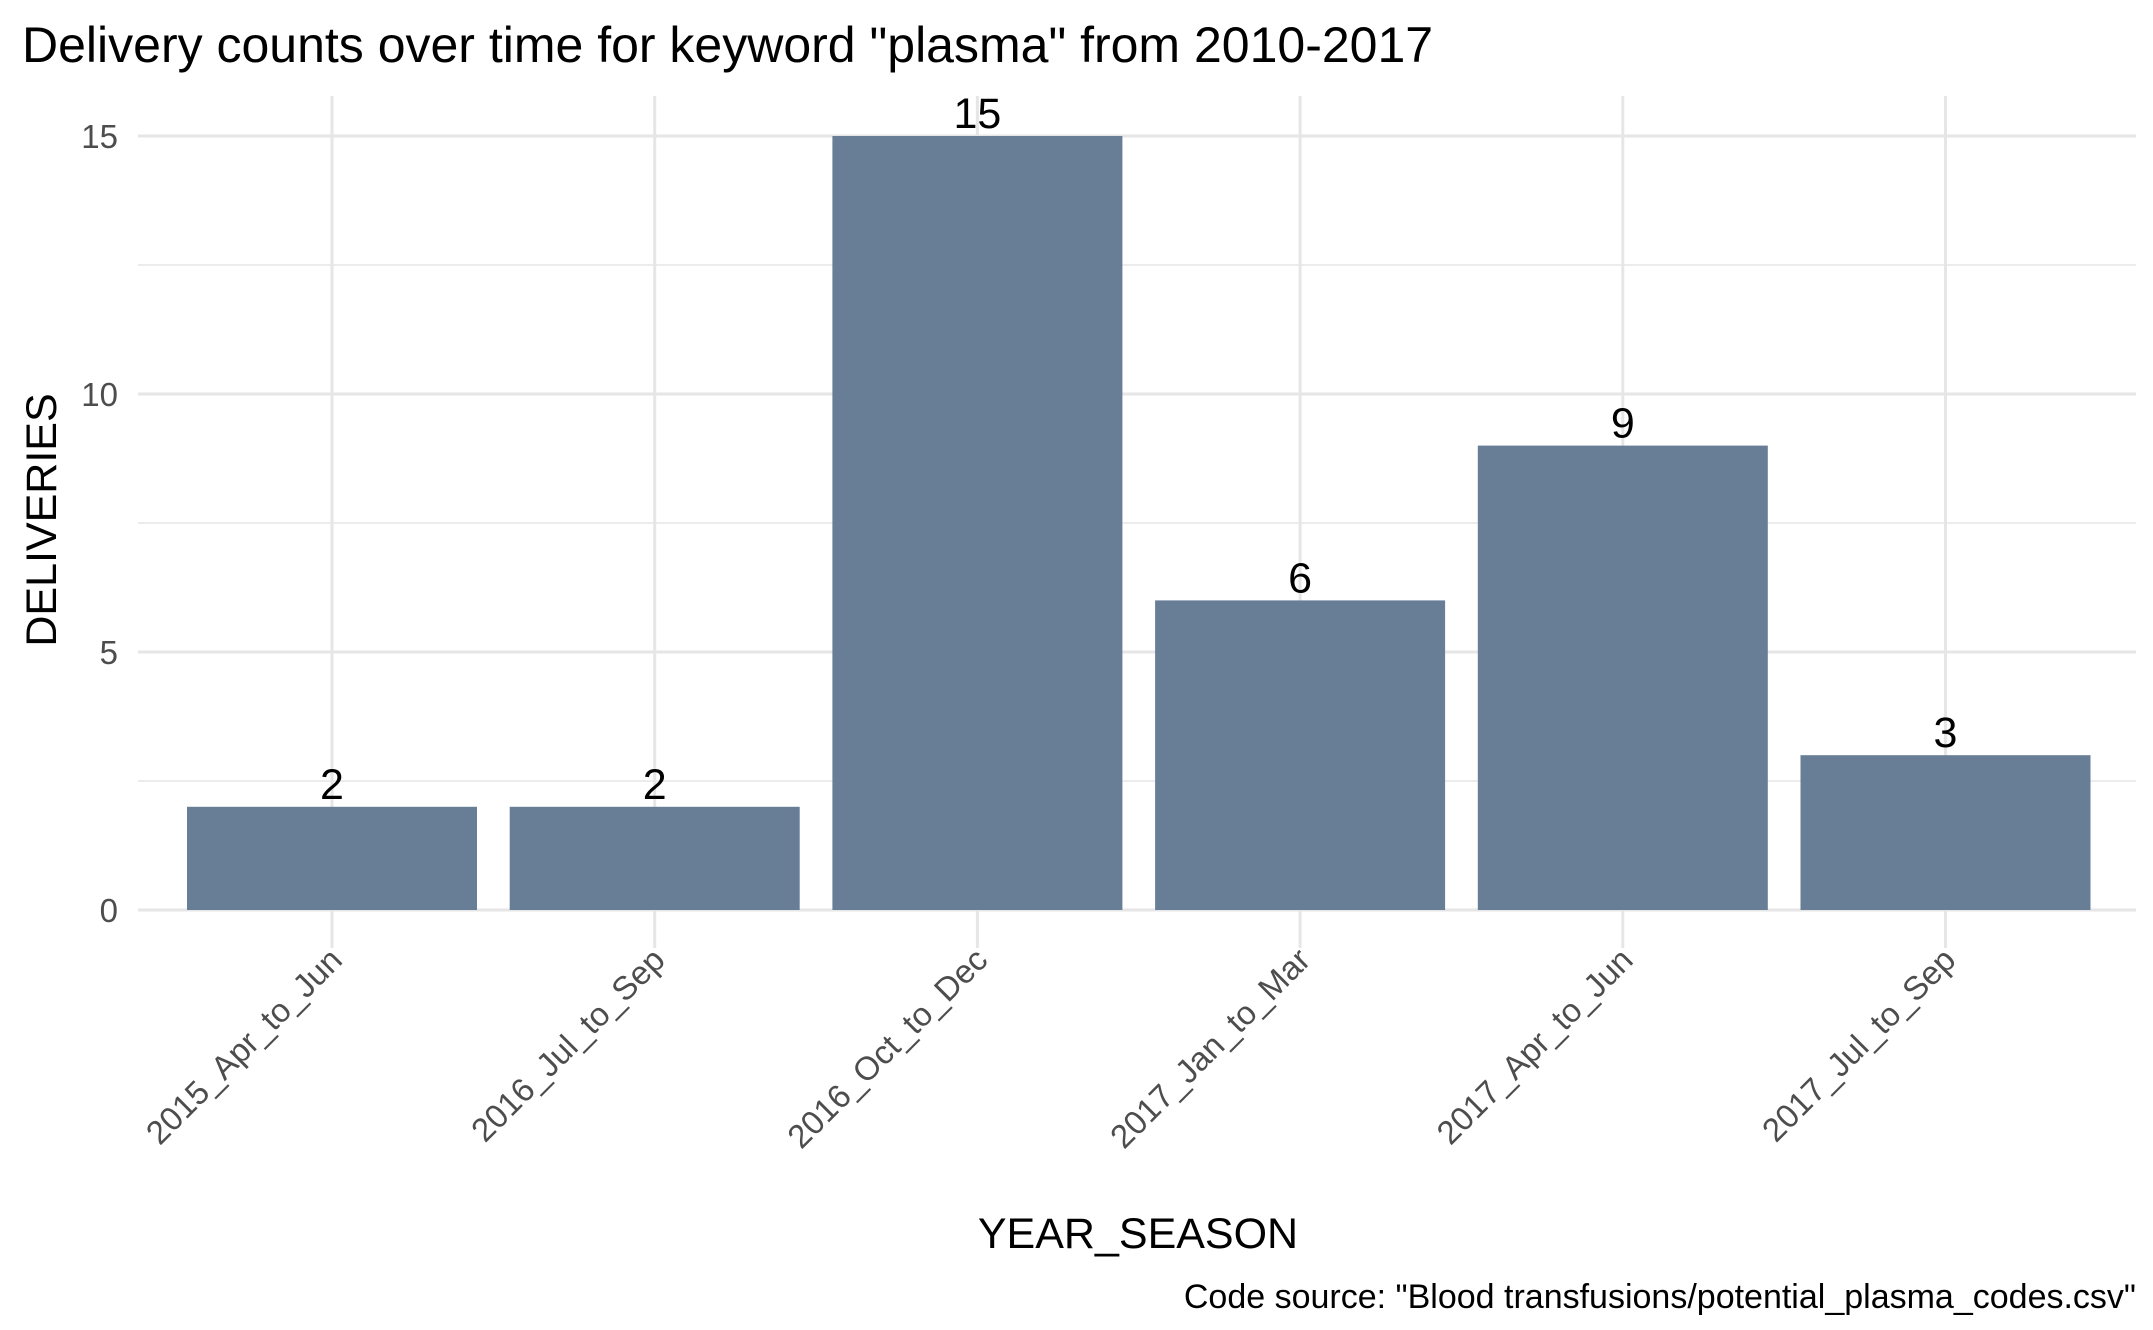 The height and width of the screenshot is (1330, 2153). Describe the element at coordinates (1859, 1045) in the screenshot. I see `x-tick-label: 2017_Jul_to_Sep` at that location.